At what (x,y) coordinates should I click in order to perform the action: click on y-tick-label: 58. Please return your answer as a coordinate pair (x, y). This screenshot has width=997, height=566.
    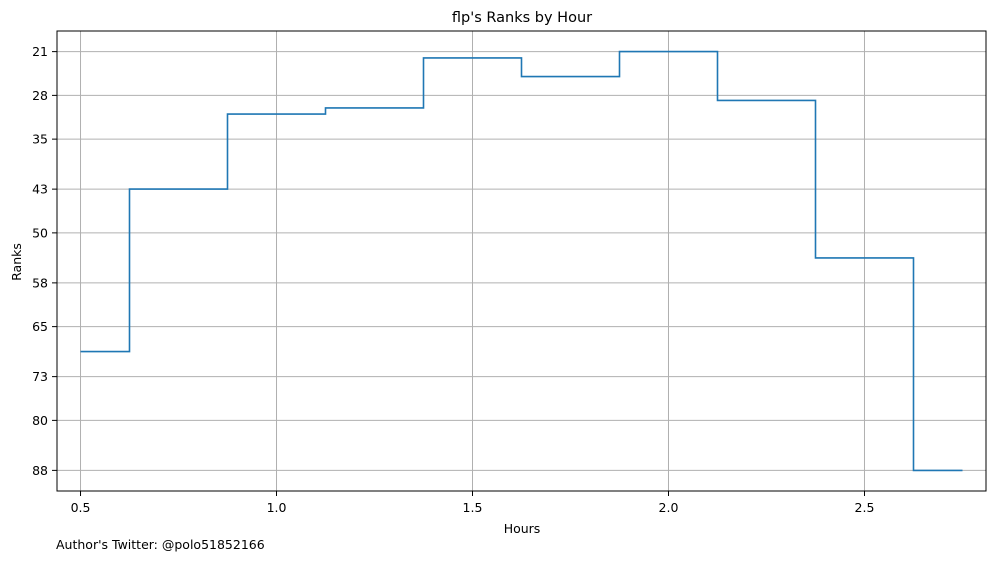
    Looking at the image, I should click on (40, 282).